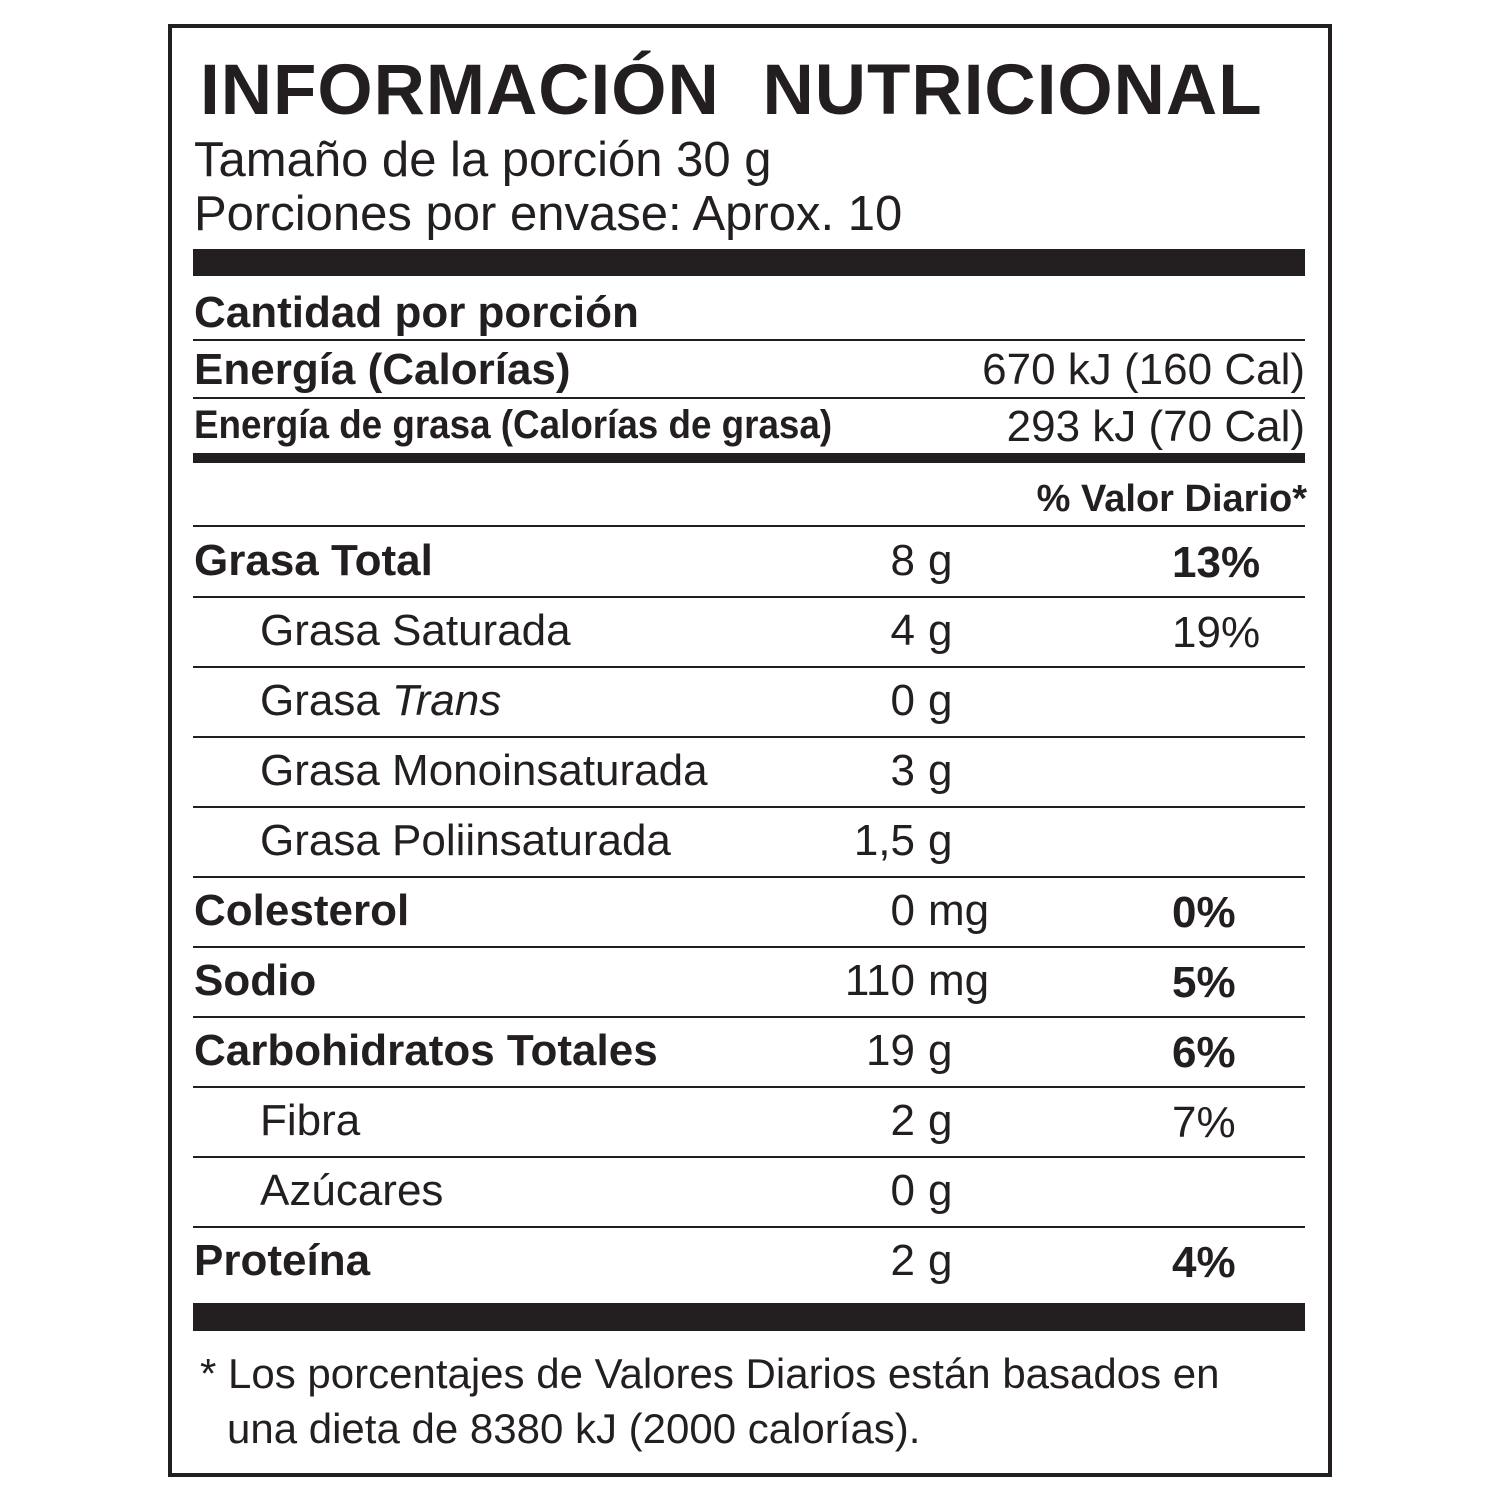 This screenshot has width=1500, height=1500. What do you see at coordinates (902, 770) in the screenshot?
I see `nutrient-amount: 3` at bounding box center [902, 770].